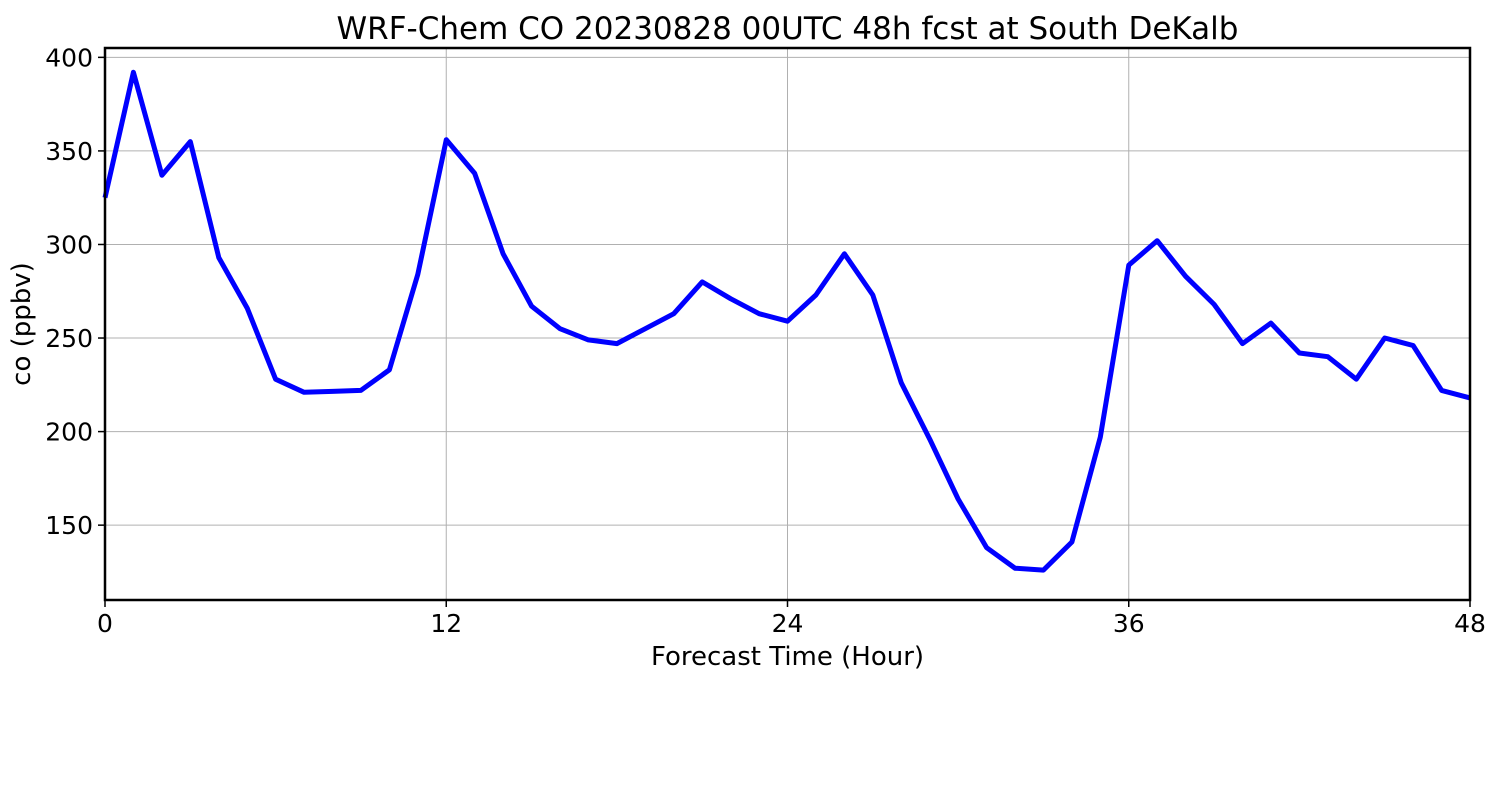  What do you see at coordinates (69, 151) in the screenshot?
I see `y-tick-label: 350` at bounding box center [69, 151].